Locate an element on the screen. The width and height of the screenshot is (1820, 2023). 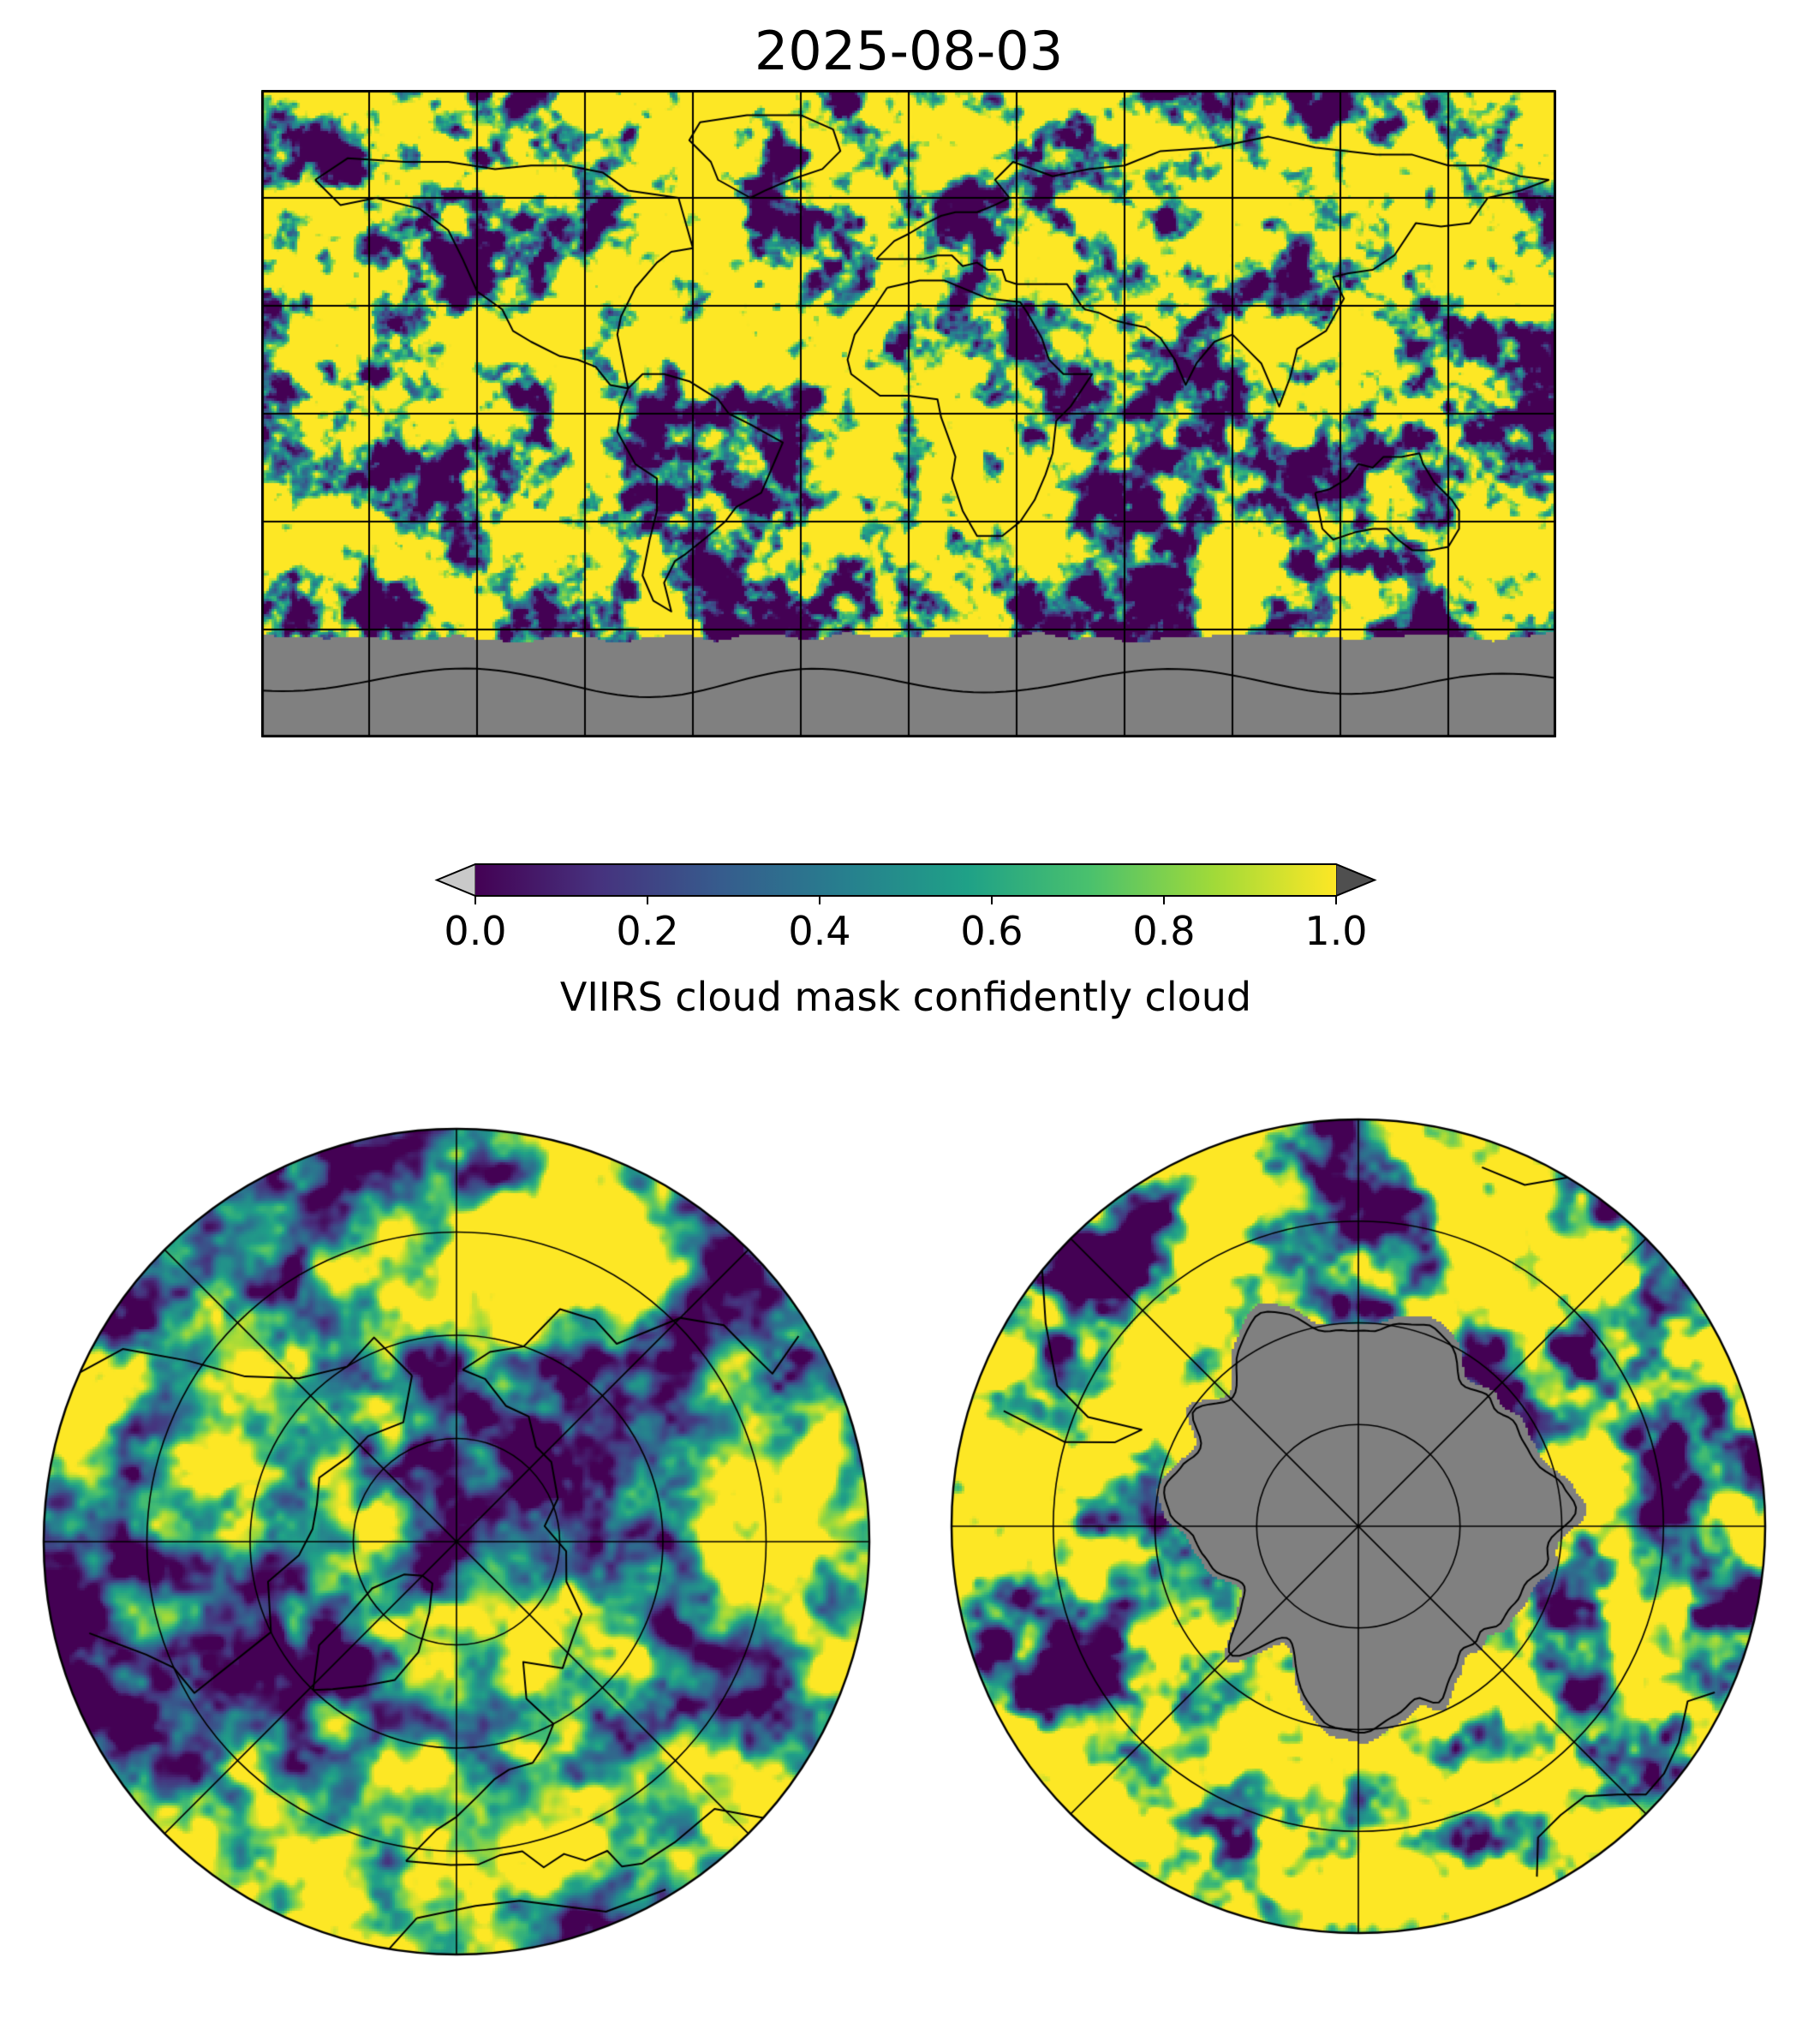
colorbar-tick-label: 0.4 is located at coordinates (819, 931).